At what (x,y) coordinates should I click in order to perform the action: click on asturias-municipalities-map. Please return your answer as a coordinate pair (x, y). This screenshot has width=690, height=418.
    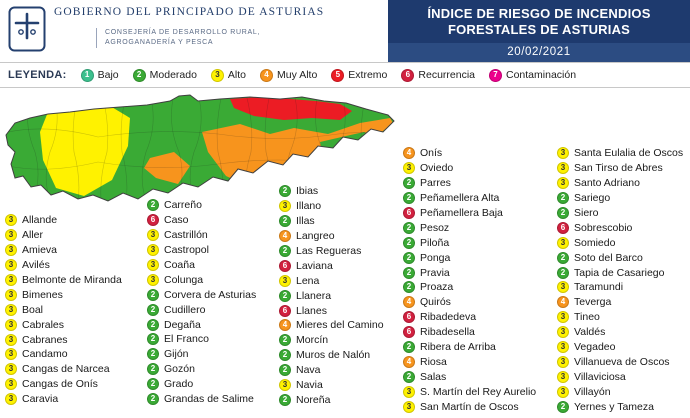
    Looking at the image, I should click on (200, 148).